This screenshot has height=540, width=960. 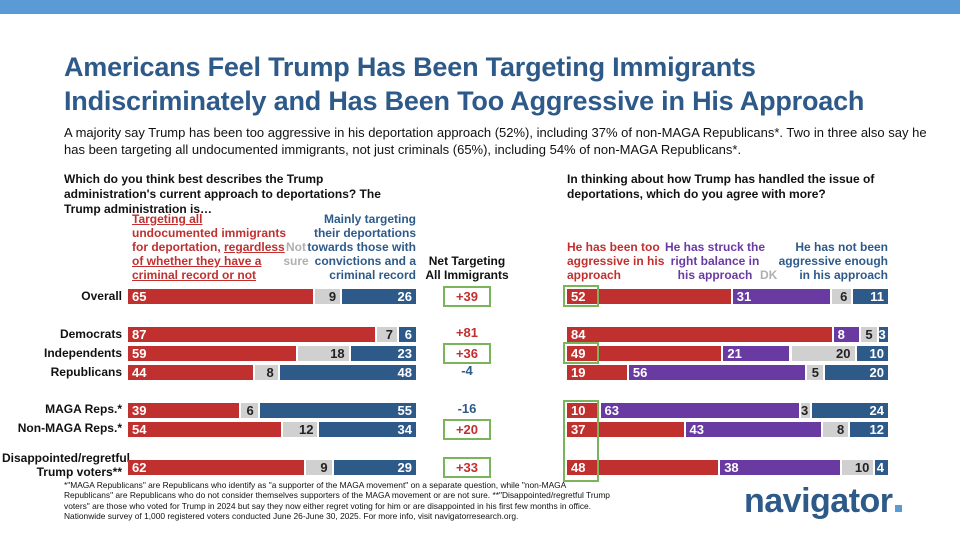 I want to click on row-label-democrats: Democrats, so click(x=90, y=334).